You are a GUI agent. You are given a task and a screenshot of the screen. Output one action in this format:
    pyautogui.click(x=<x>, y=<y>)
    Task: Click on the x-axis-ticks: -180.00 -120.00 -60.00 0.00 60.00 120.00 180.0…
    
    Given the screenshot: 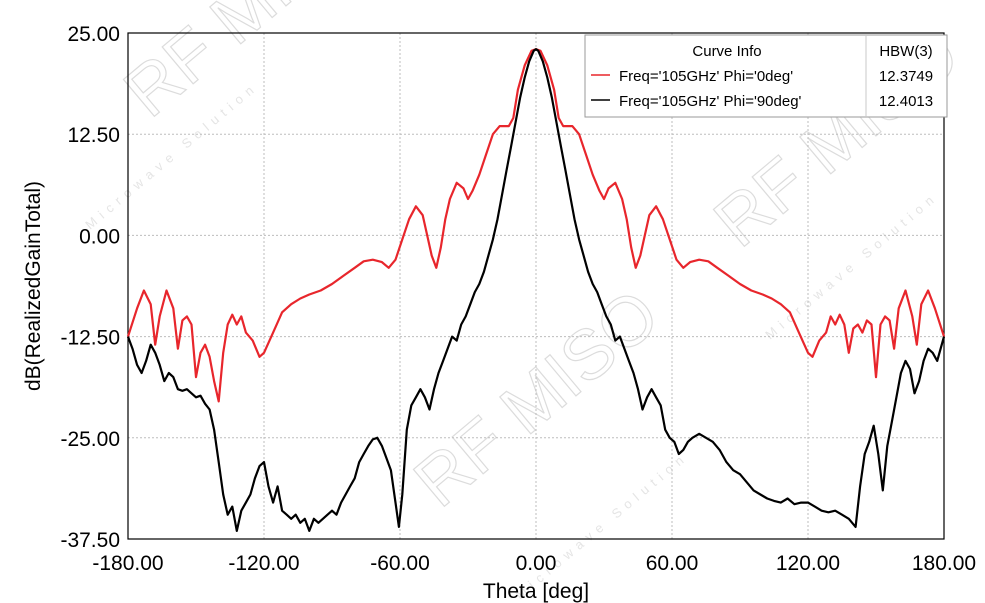 What is the action you would take?
    pyautogui.click(x=534, y=563)
    